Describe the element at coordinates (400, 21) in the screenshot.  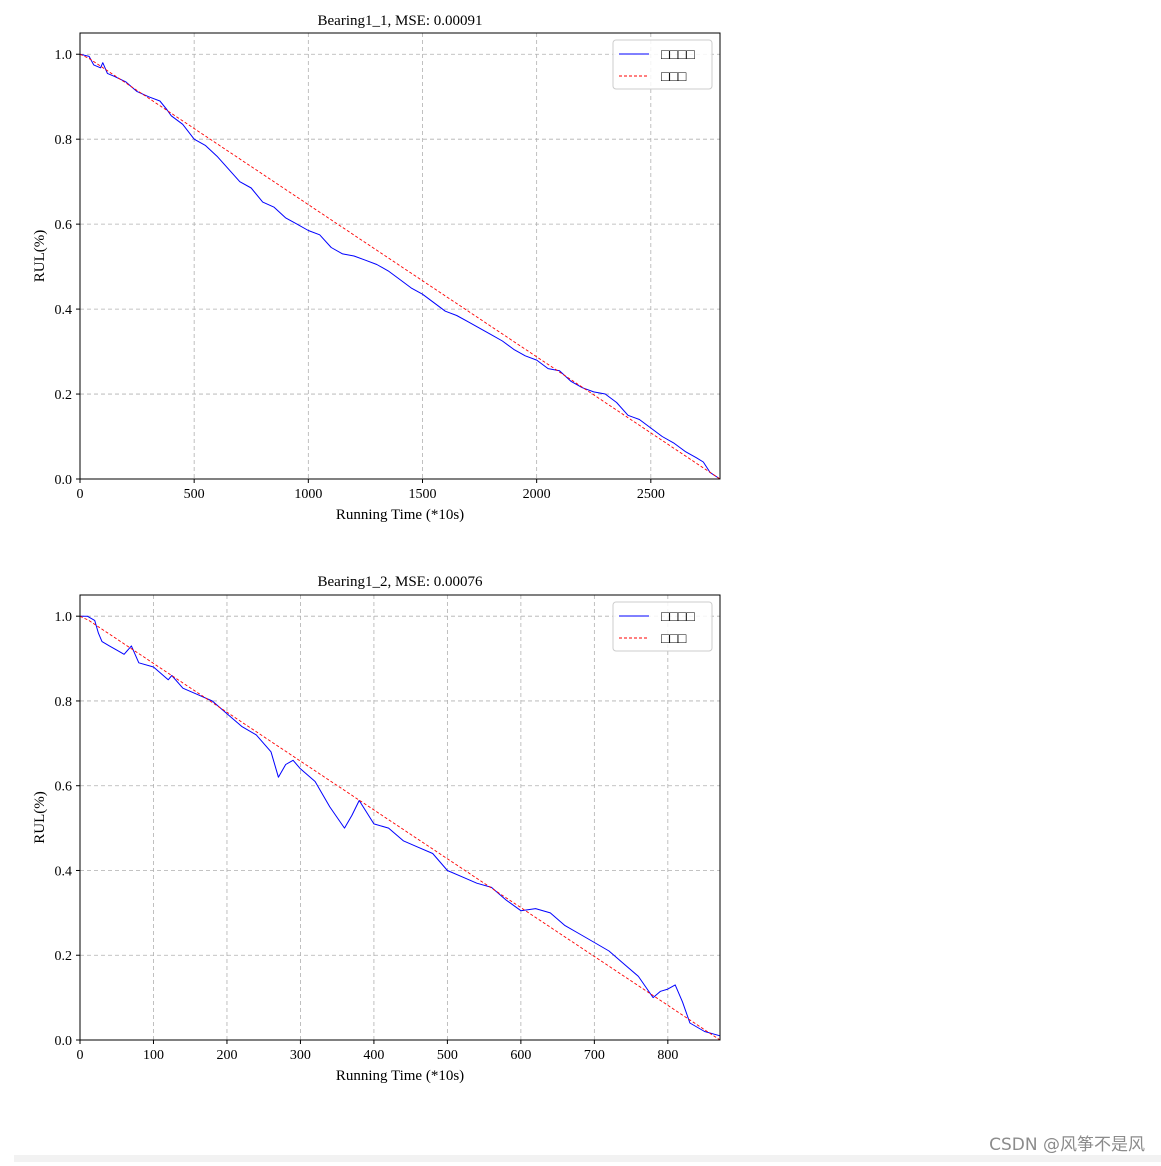
I see `chart-title: Bearing1_1, MSE: 0.00091` at that location.